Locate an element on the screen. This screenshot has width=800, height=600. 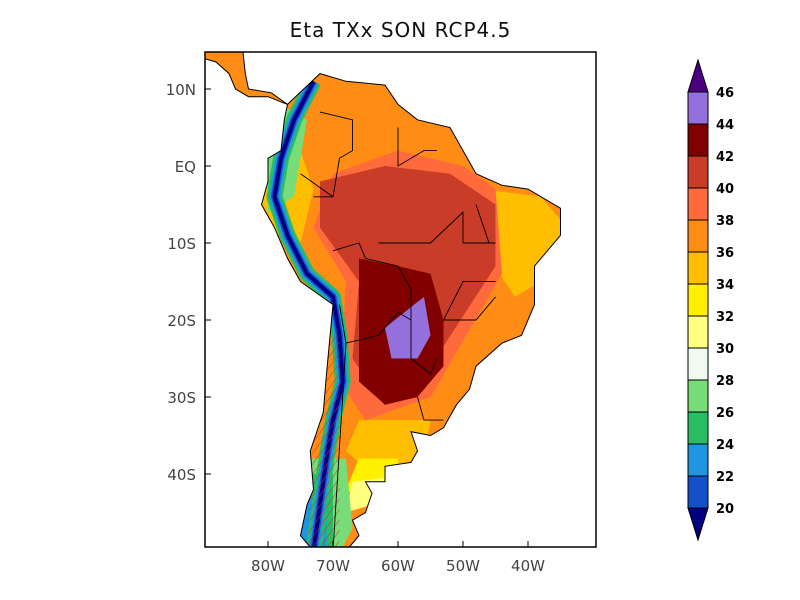
colorbar-label: 36 is located at coordinates (725, 253).